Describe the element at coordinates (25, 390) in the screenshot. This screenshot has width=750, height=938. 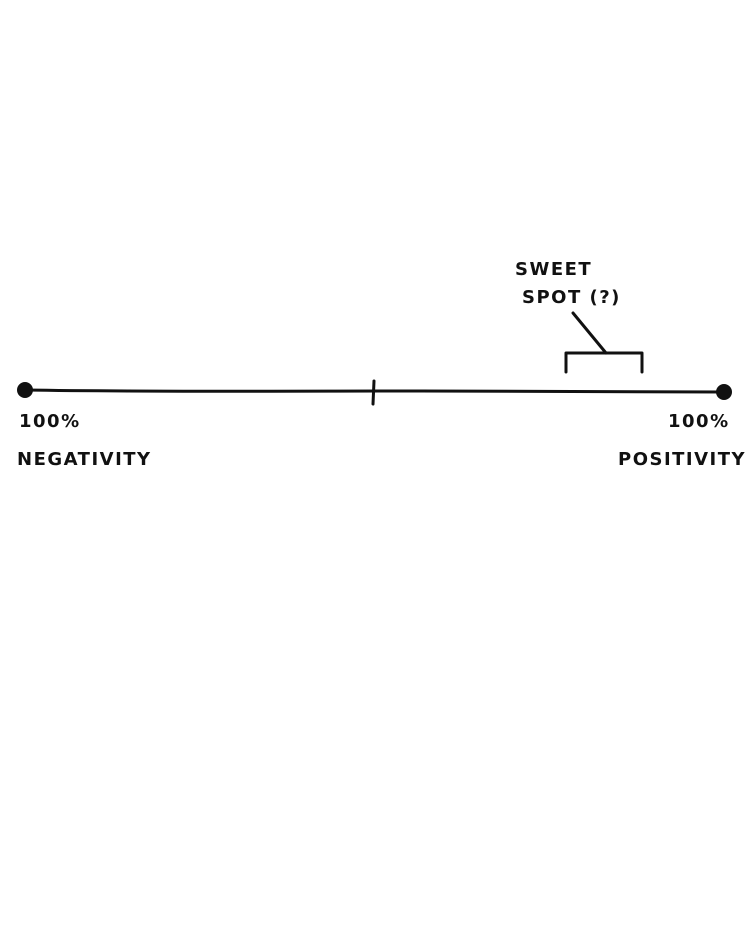
I see `left-endpoint` at that location.